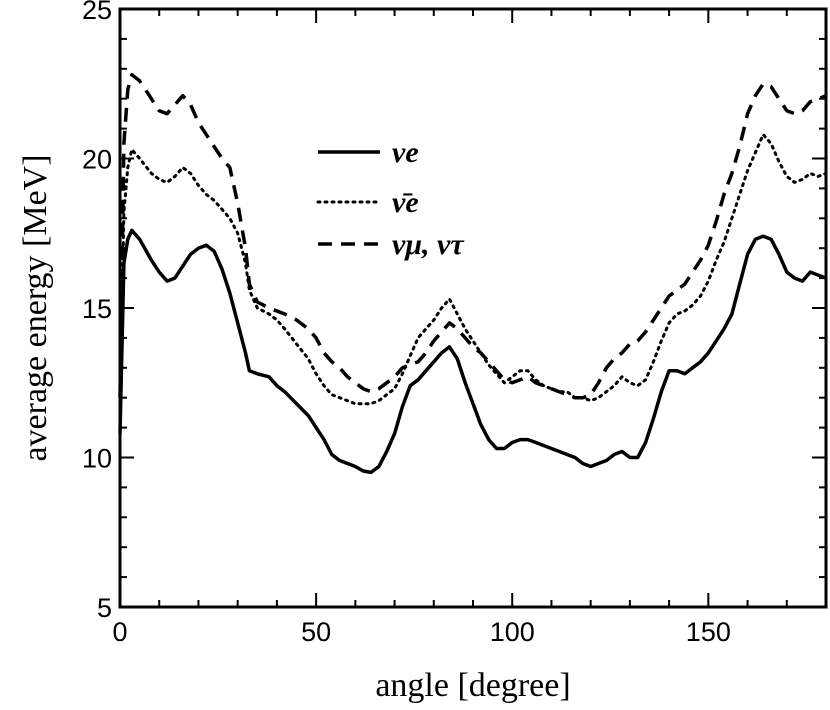 The width and height of the screenshot is (830, 710). I want to click on y-tick-label: 25, so click(97, 12).